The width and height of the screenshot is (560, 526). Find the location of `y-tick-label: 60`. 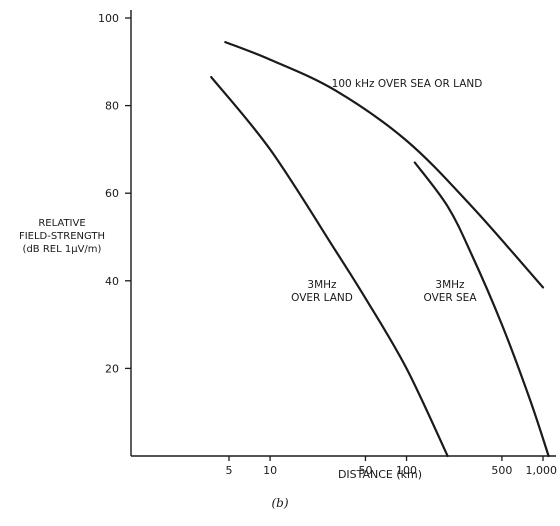

y-tick-label: 60 is located at coordinates (112, 193).